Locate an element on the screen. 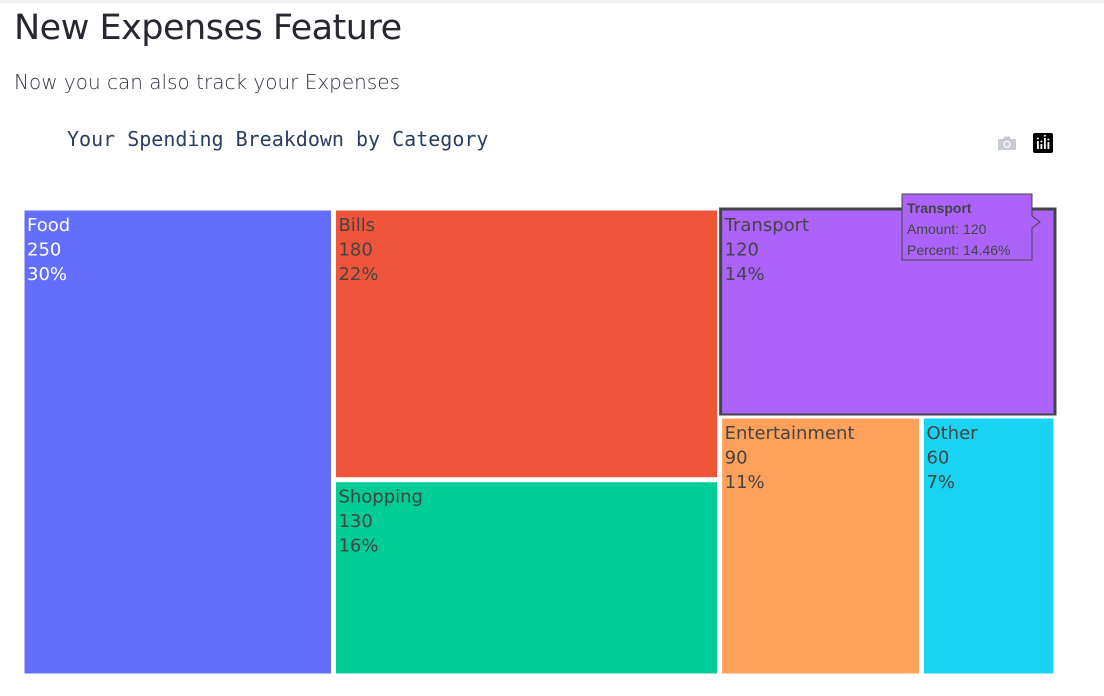 This screenshot has height=696, width=1104. camera-icon is located at coordinates (1007, 143).